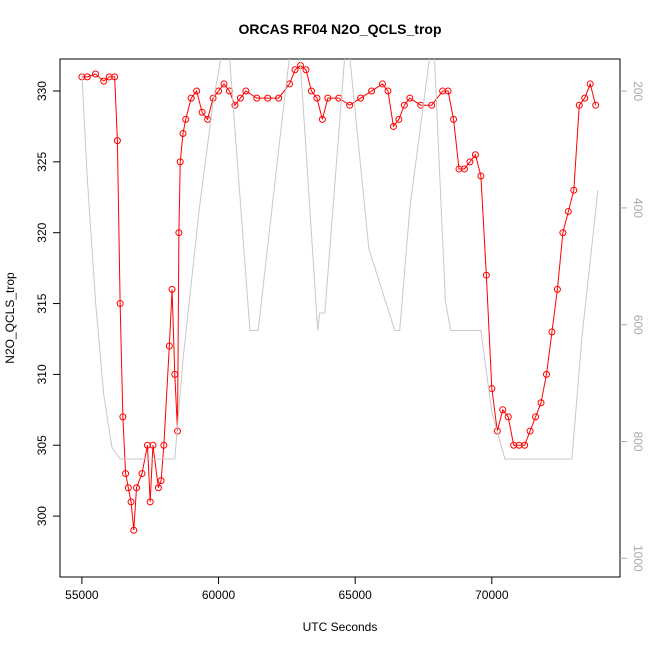 The image size is (650, 650). I want to click on y2-tick-label: 200, so click(638, 91).